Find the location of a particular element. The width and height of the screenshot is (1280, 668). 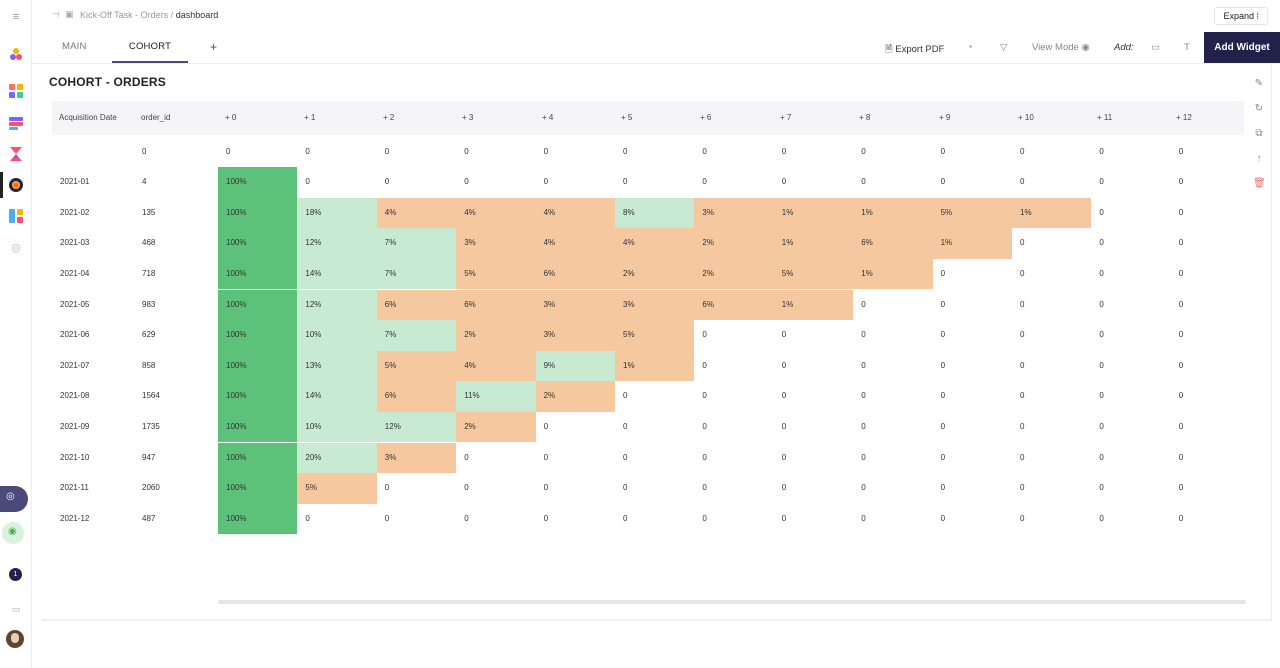

header-cell: + 2 is located at coordinates (389, 117).